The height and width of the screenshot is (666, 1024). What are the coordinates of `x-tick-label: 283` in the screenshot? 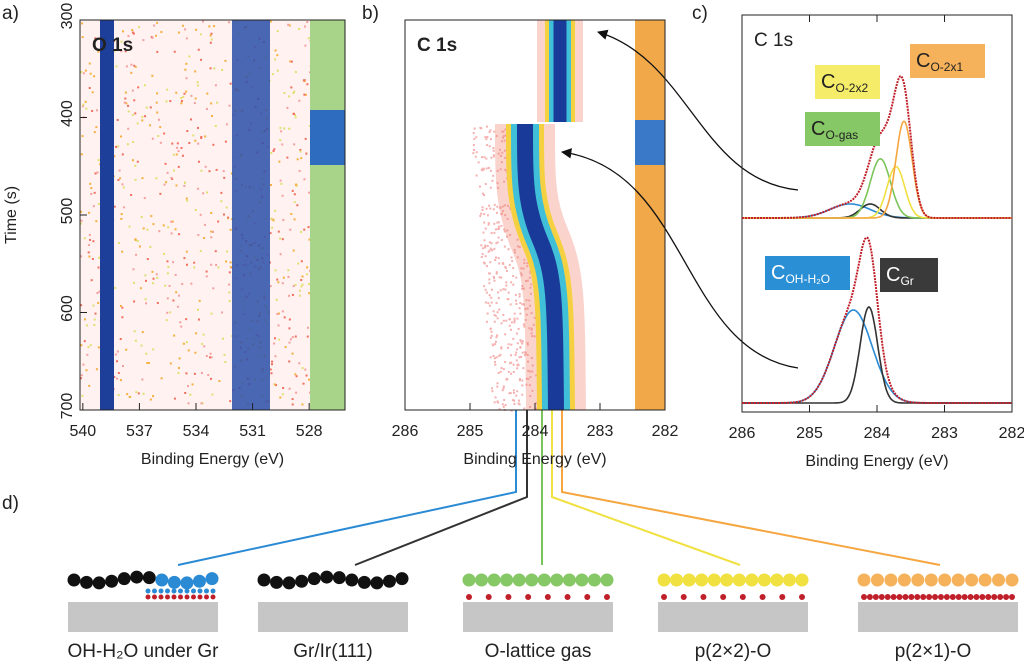 It's located at (944, 433).